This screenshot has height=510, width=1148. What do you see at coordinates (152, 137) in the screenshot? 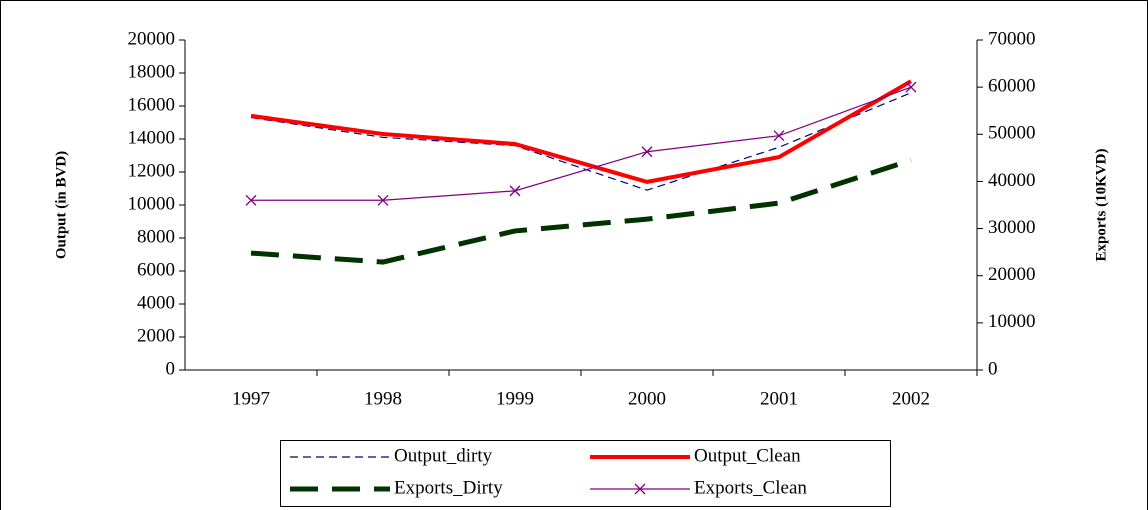
I see `y-tick-label: 14000` at bounding box center [152, 137].